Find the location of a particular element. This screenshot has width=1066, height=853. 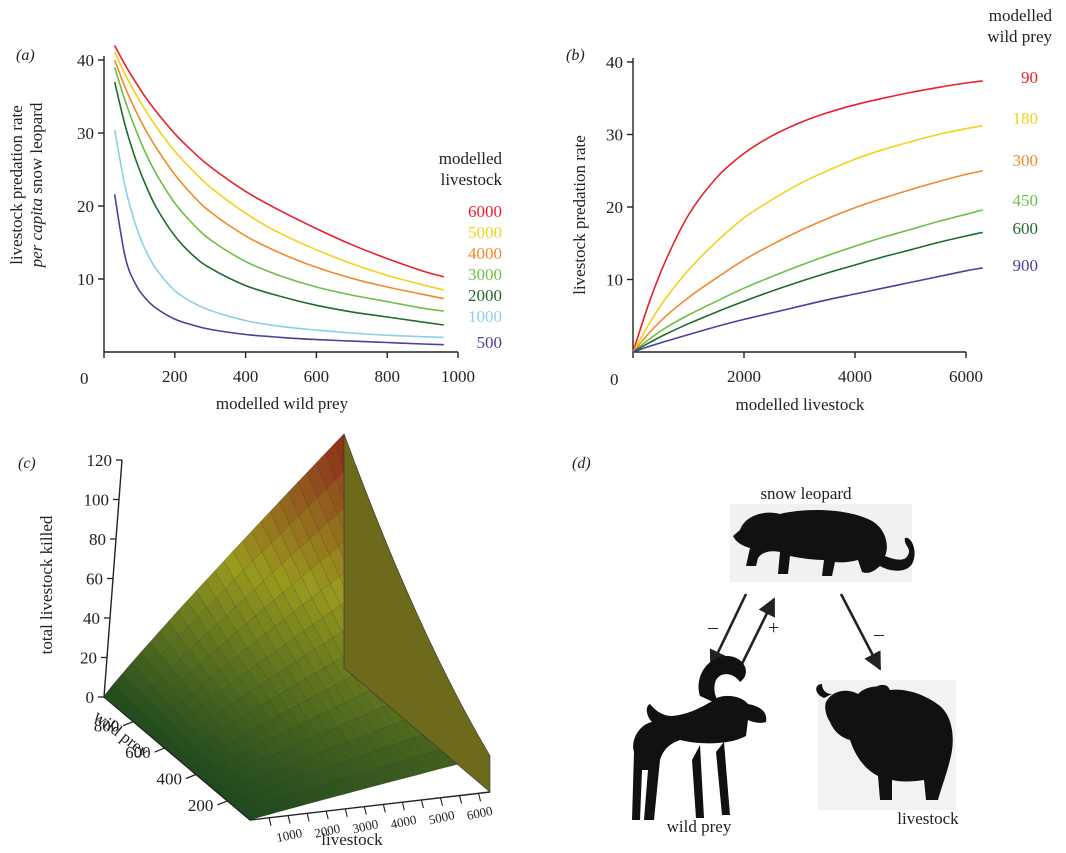

pb-x-tick-label: 4000 is located at coordinates (855, 376).